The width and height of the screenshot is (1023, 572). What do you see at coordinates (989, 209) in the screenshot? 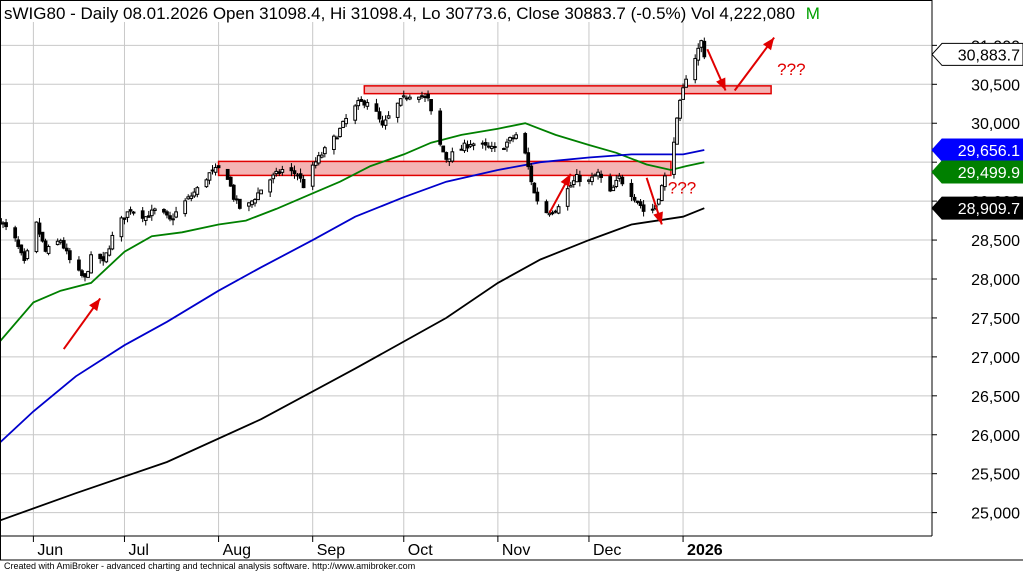
I see `value-label-text: 28,909.7` at bounding box center [989, 209].